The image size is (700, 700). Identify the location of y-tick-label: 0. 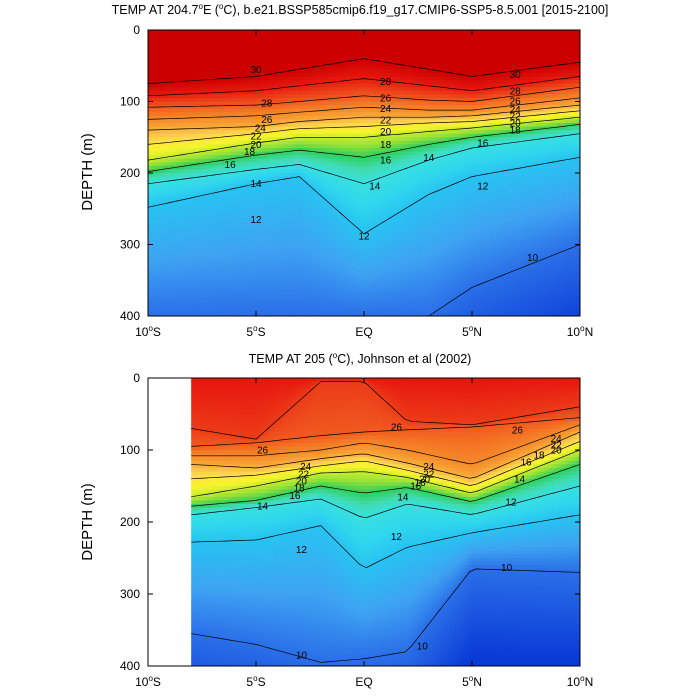
(136, 378).